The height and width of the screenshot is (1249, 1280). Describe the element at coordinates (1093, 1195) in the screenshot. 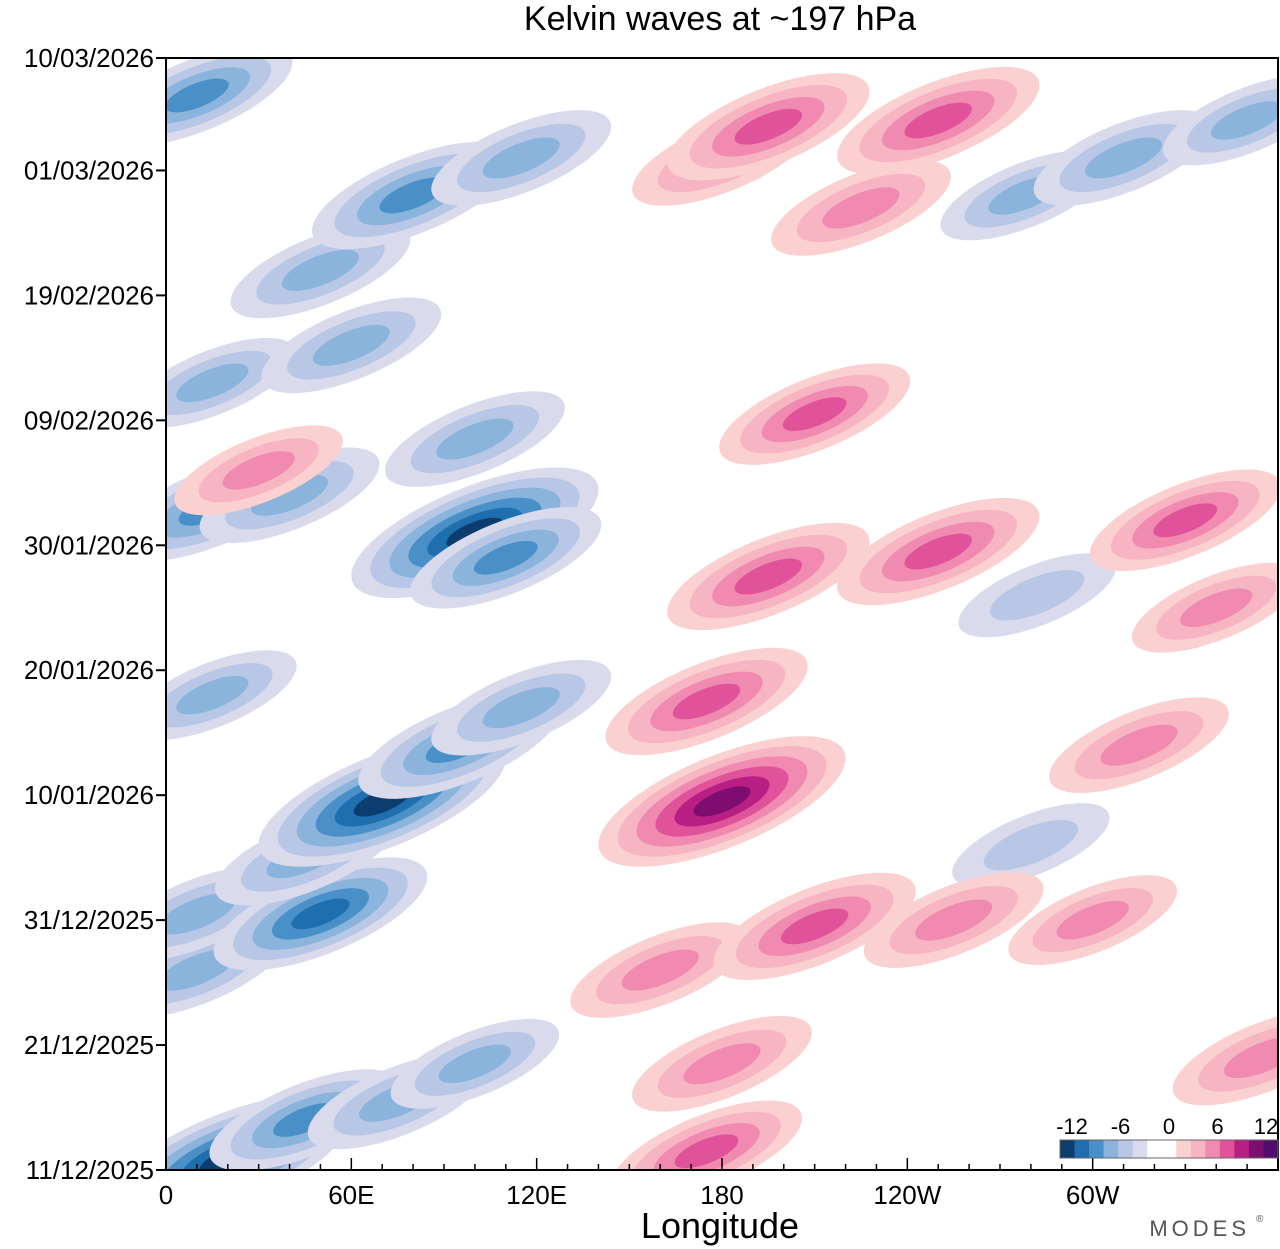

I see `x-tick-label: 60W` at that location.